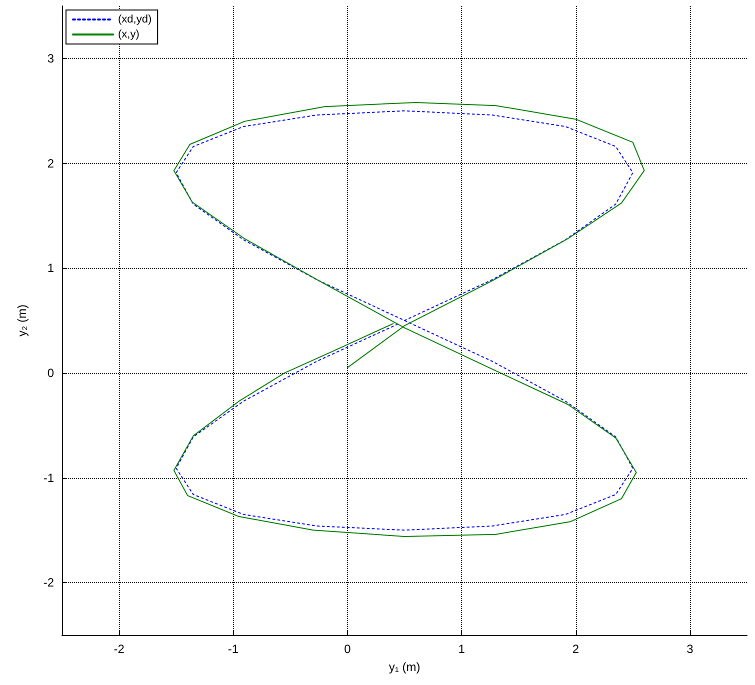 This screenshot has height=685, width=755. I want to click on y-tick-label: 0, so click(50, 373).